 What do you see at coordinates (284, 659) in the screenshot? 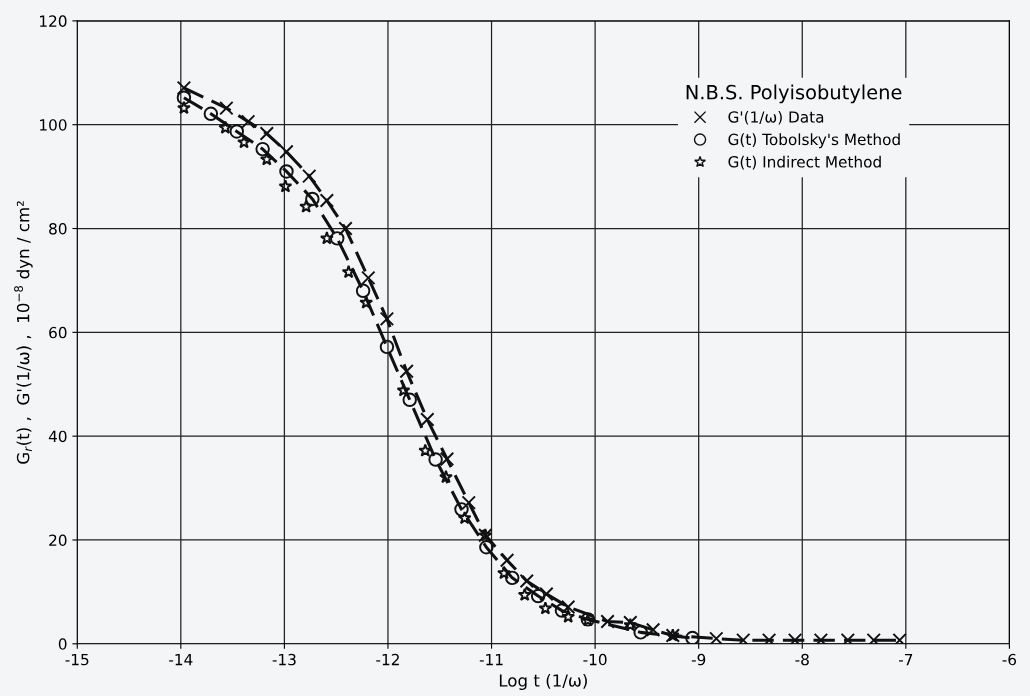
I see `x-tick-label: -13` at bounding box center [284, 659].